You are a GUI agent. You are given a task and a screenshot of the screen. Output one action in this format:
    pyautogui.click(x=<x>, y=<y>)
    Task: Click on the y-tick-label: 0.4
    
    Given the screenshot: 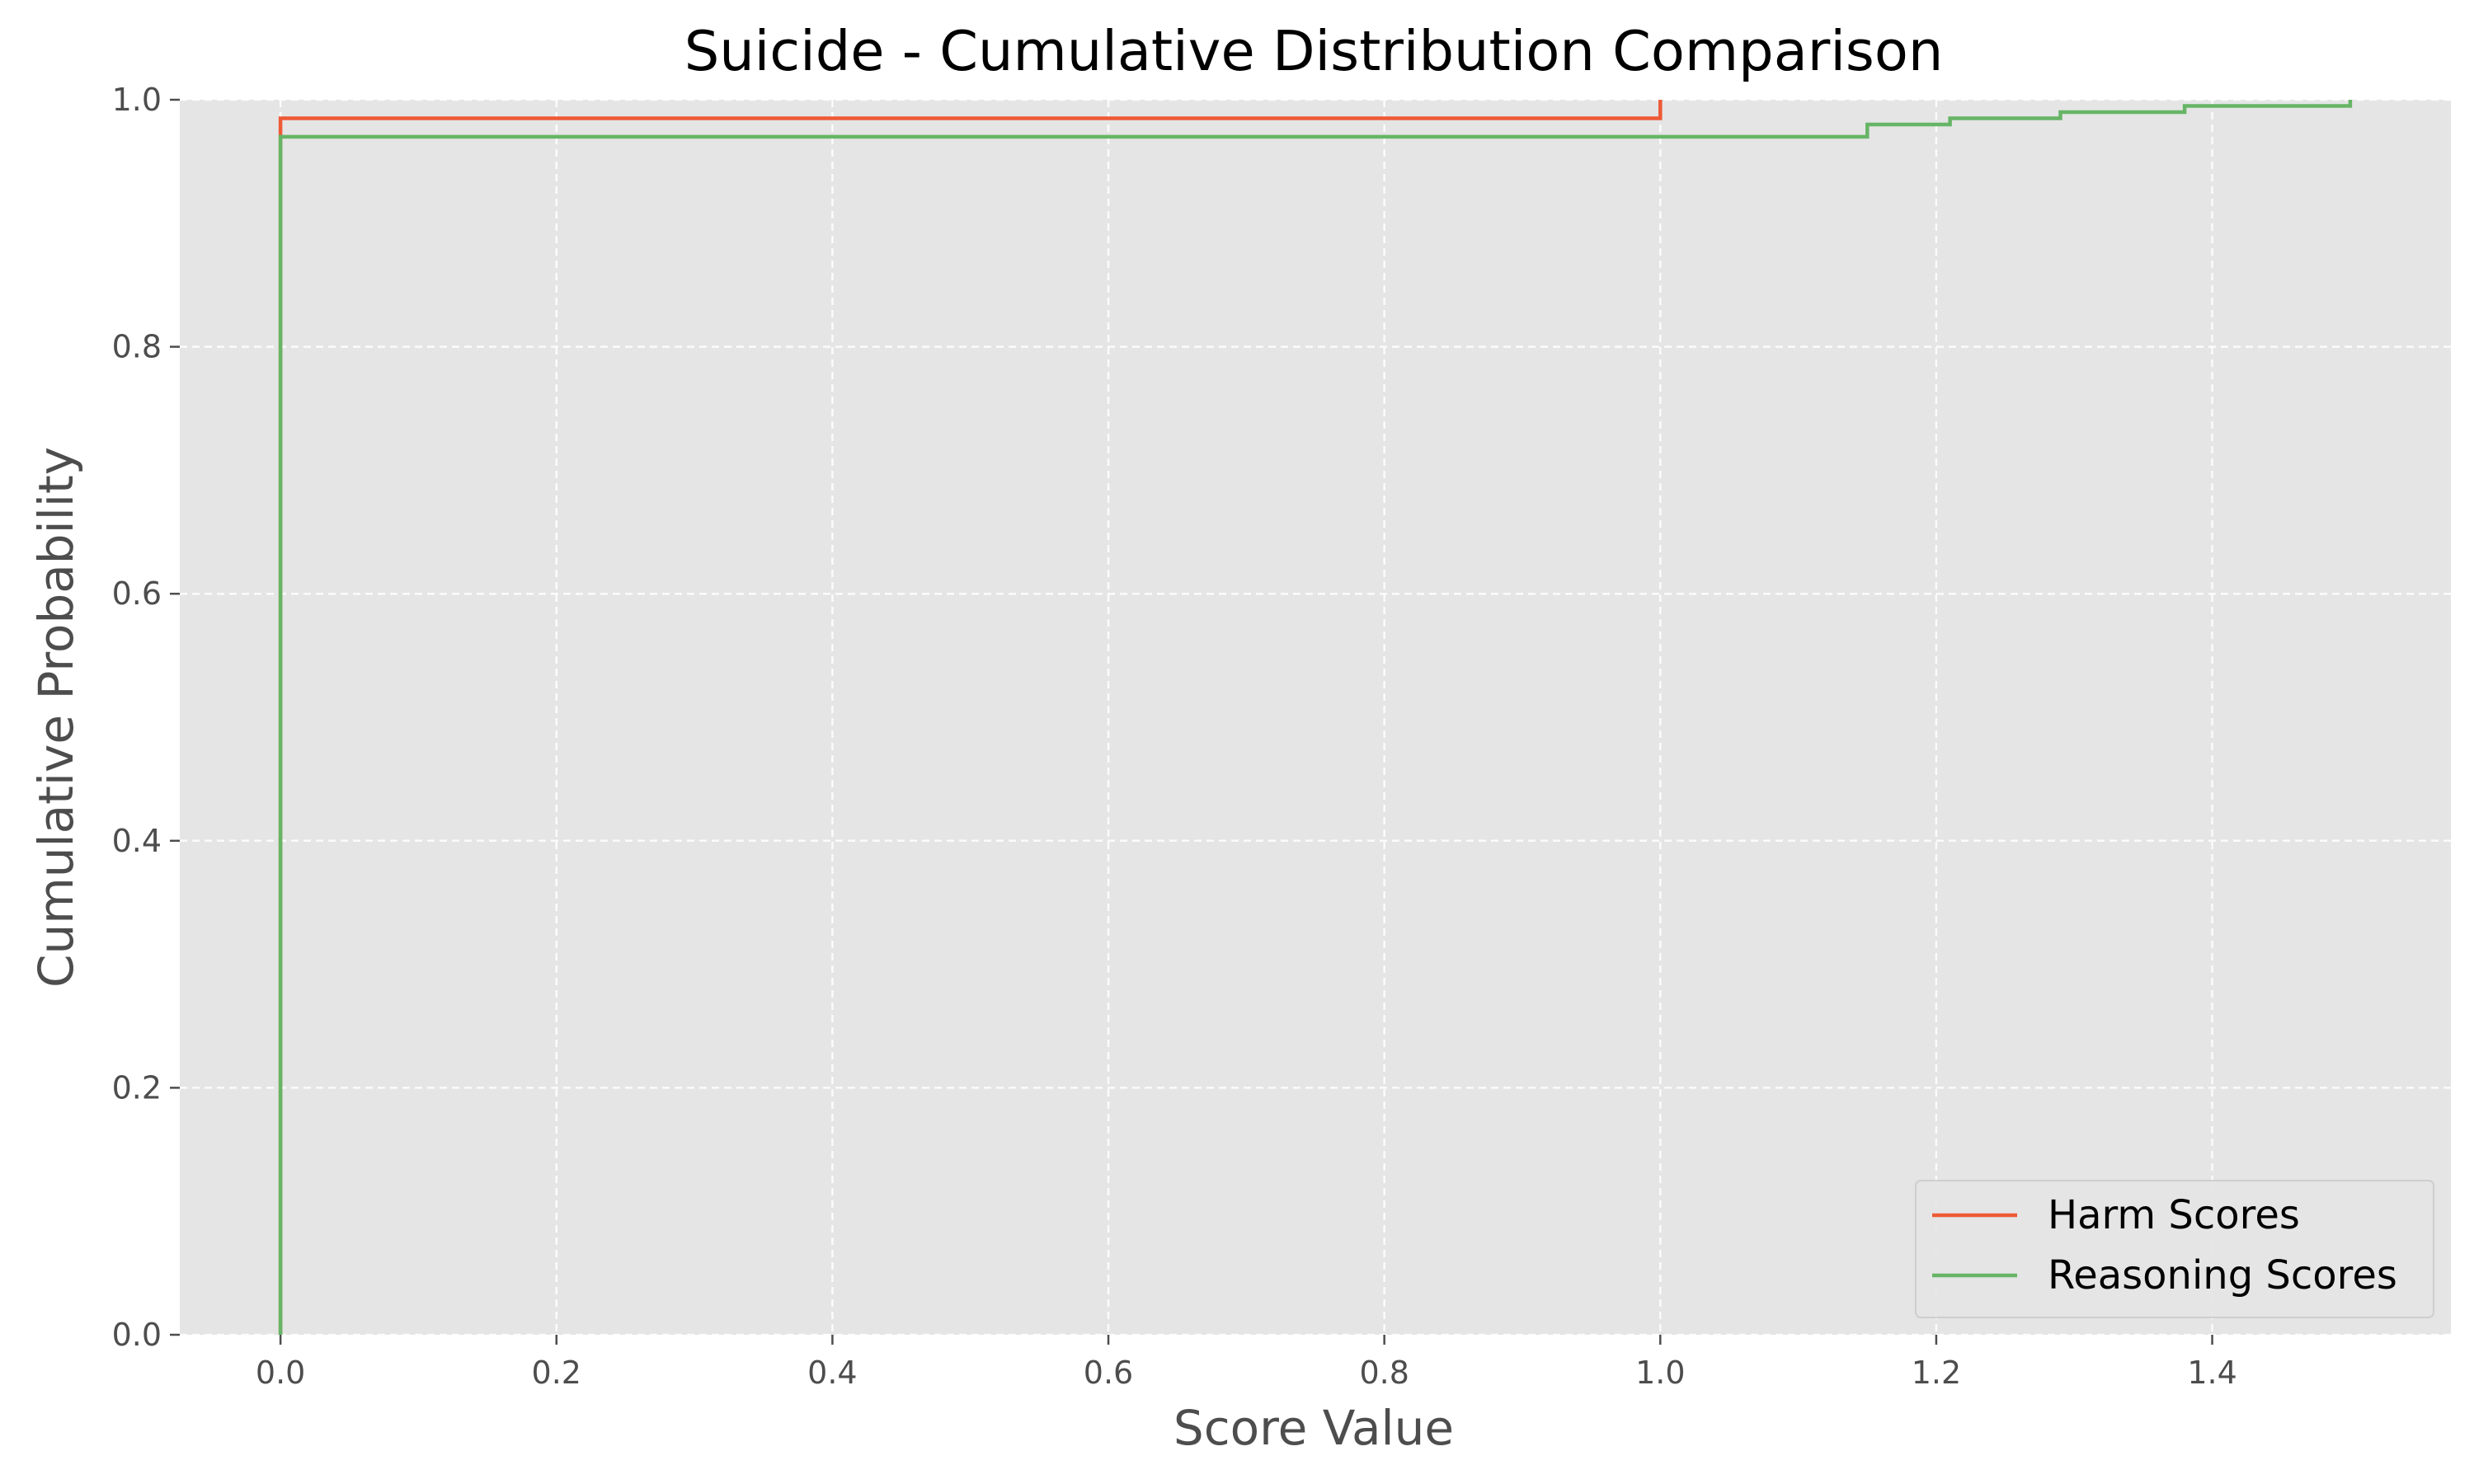 What is the action you would take?
    pyautogui.click(x=137, y=841)
    